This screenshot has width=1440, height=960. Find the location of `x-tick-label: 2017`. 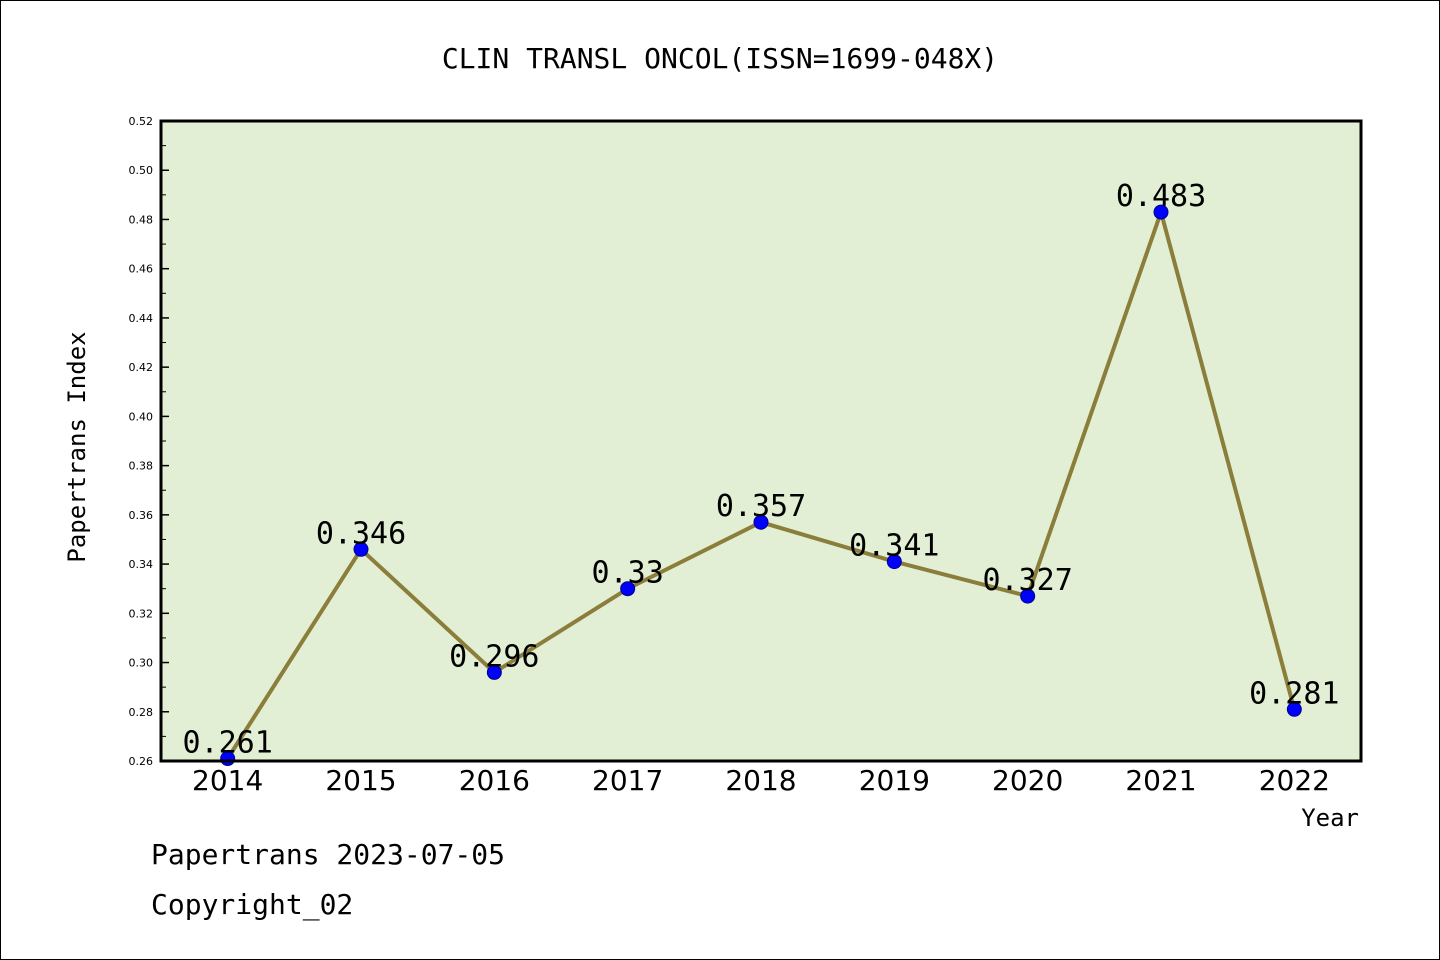

x-tick-label: 2017 is located at coordinates (627, 780).